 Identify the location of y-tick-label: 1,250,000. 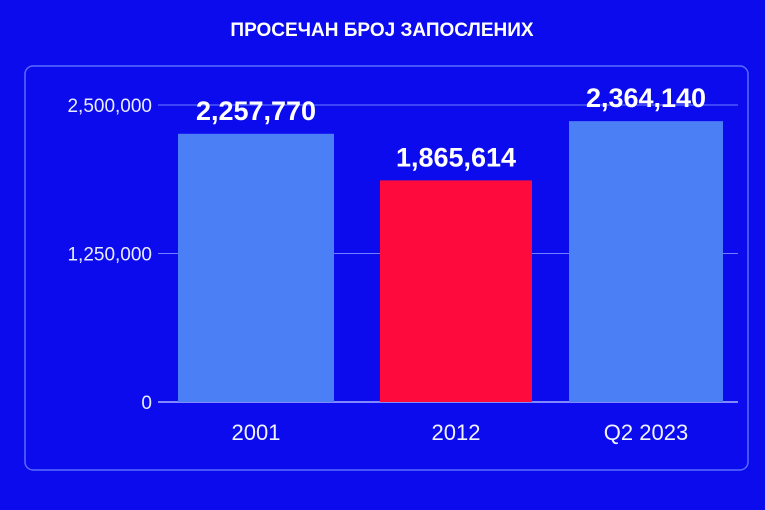
(109, 255).